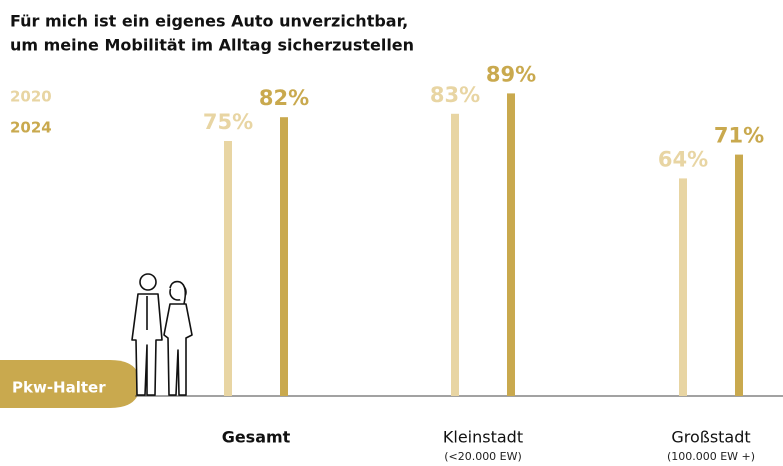  Describe the element at coordinates (31, 97) in the screenshot. I see `legend-label: 2020` at that location.